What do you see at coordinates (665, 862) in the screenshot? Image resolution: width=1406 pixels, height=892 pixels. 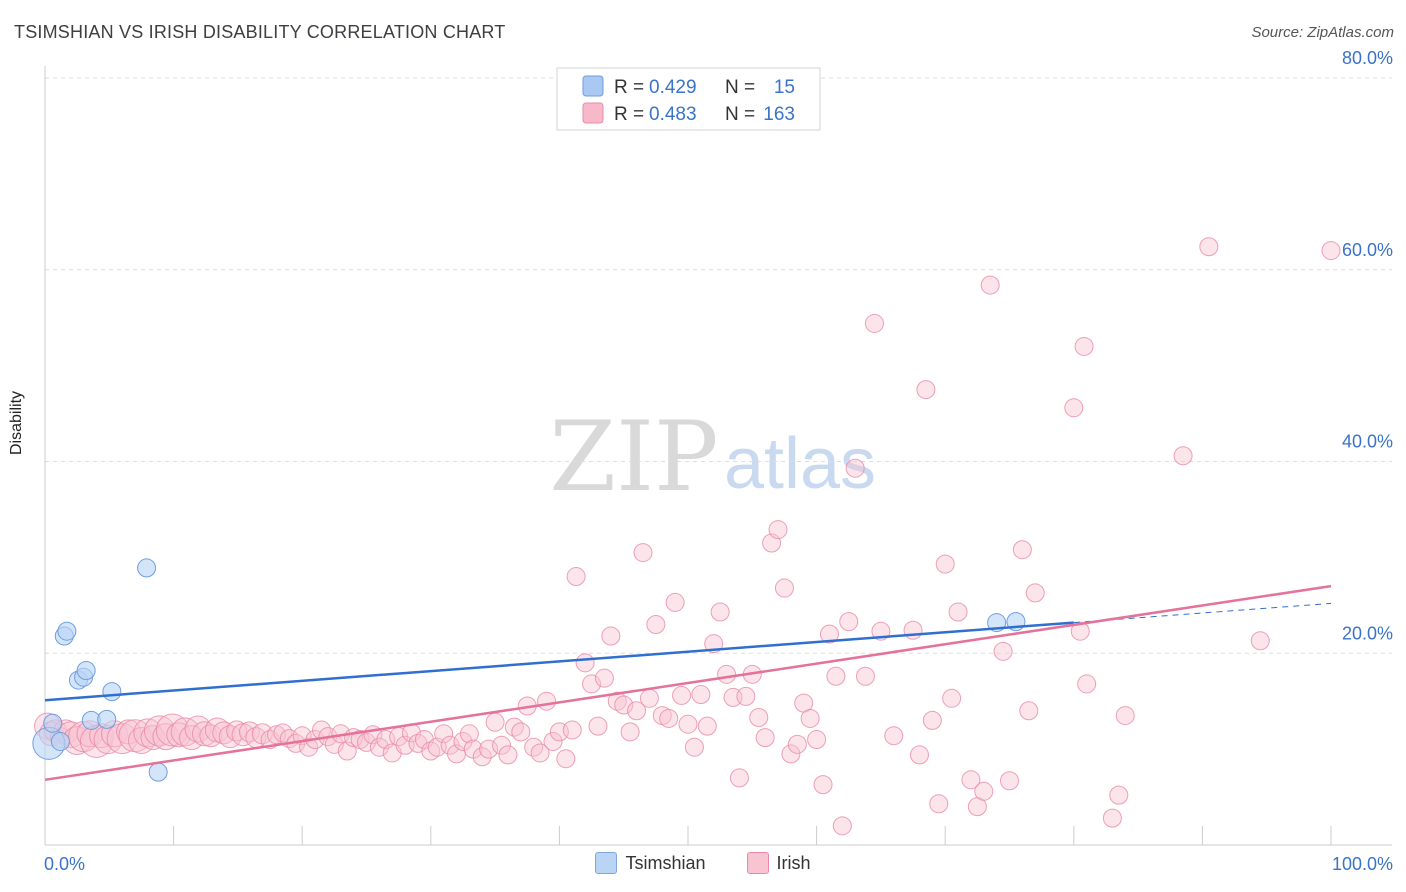 I see `legend-label-tsimshian: Tsimshian` at bounding box center [665, 862].